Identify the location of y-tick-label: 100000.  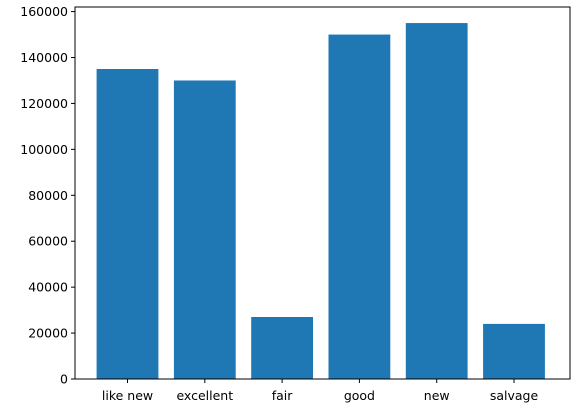
(44, 149).